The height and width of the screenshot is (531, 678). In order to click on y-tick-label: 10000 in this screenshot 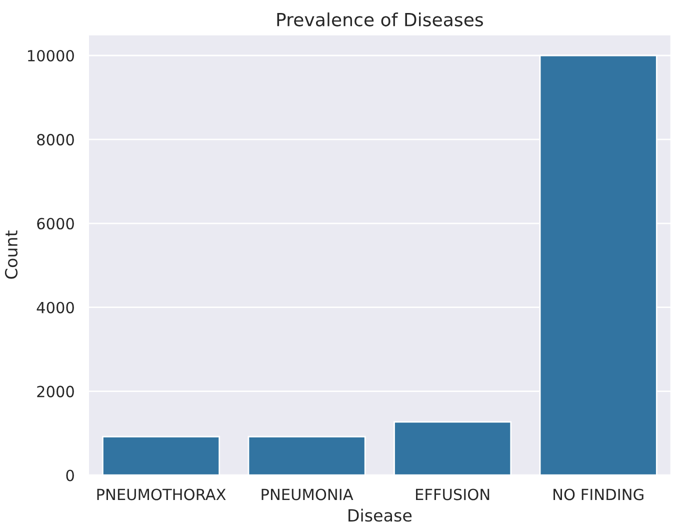, I will do `click(51, 56)`.